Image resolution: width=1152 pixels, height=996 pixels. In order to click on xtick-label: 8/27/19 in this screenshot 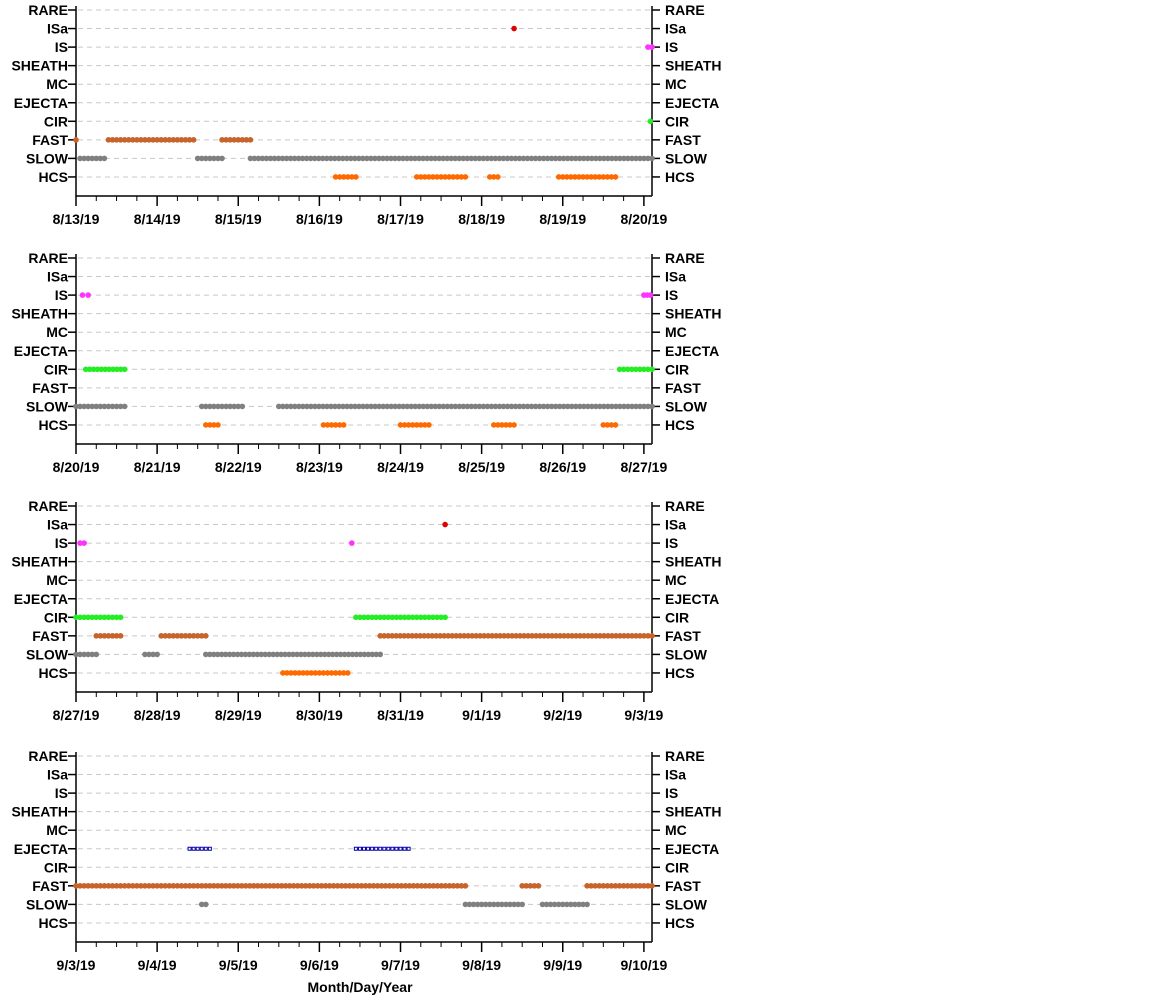, I will do `click(76, 715)`.